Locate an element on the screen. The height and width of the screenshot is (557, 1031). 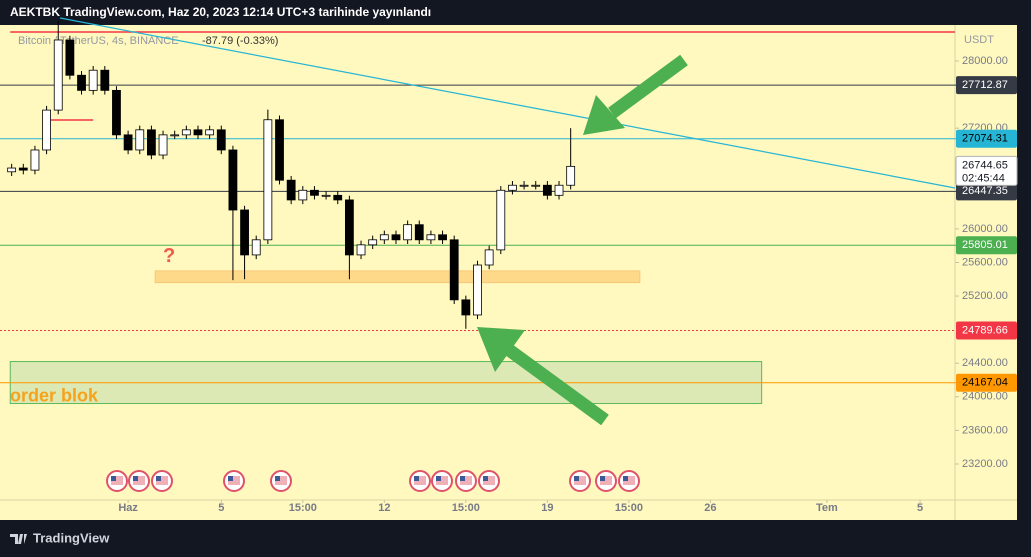
currency: USDT is located at coordinates (979, 40).